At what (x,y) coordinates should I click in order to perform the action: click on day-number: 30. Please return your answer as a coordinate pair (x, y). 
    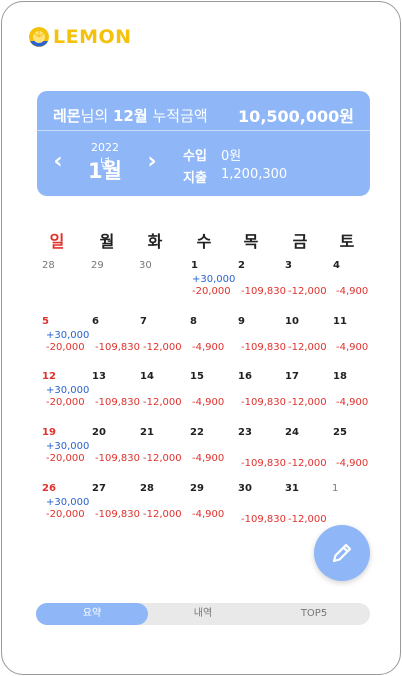
    Looking at the image, I should click on (245, 488).